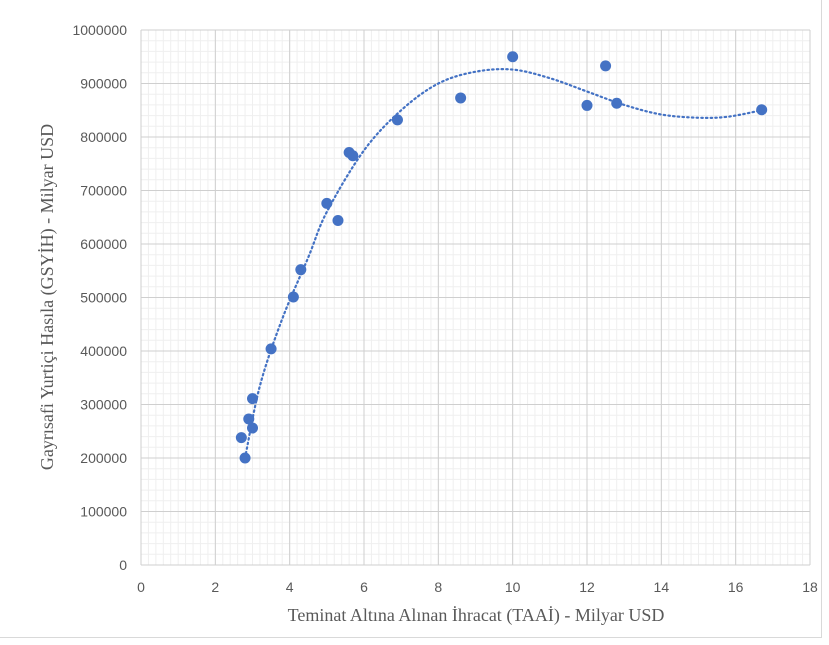  What do you see at coordinates (438, 587) in the screenshot?
I see `x-tick-label: 8` at bounding box center [438, 587].